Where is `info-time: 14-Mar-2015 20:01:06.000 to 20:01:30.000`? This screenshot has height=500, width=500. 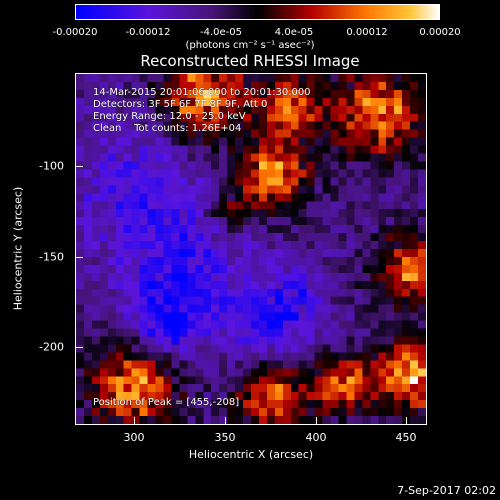
info-time: 14-Mar-2015 20:01:06.000 to 20:01:30.000 is located at coordinates (202, 92).